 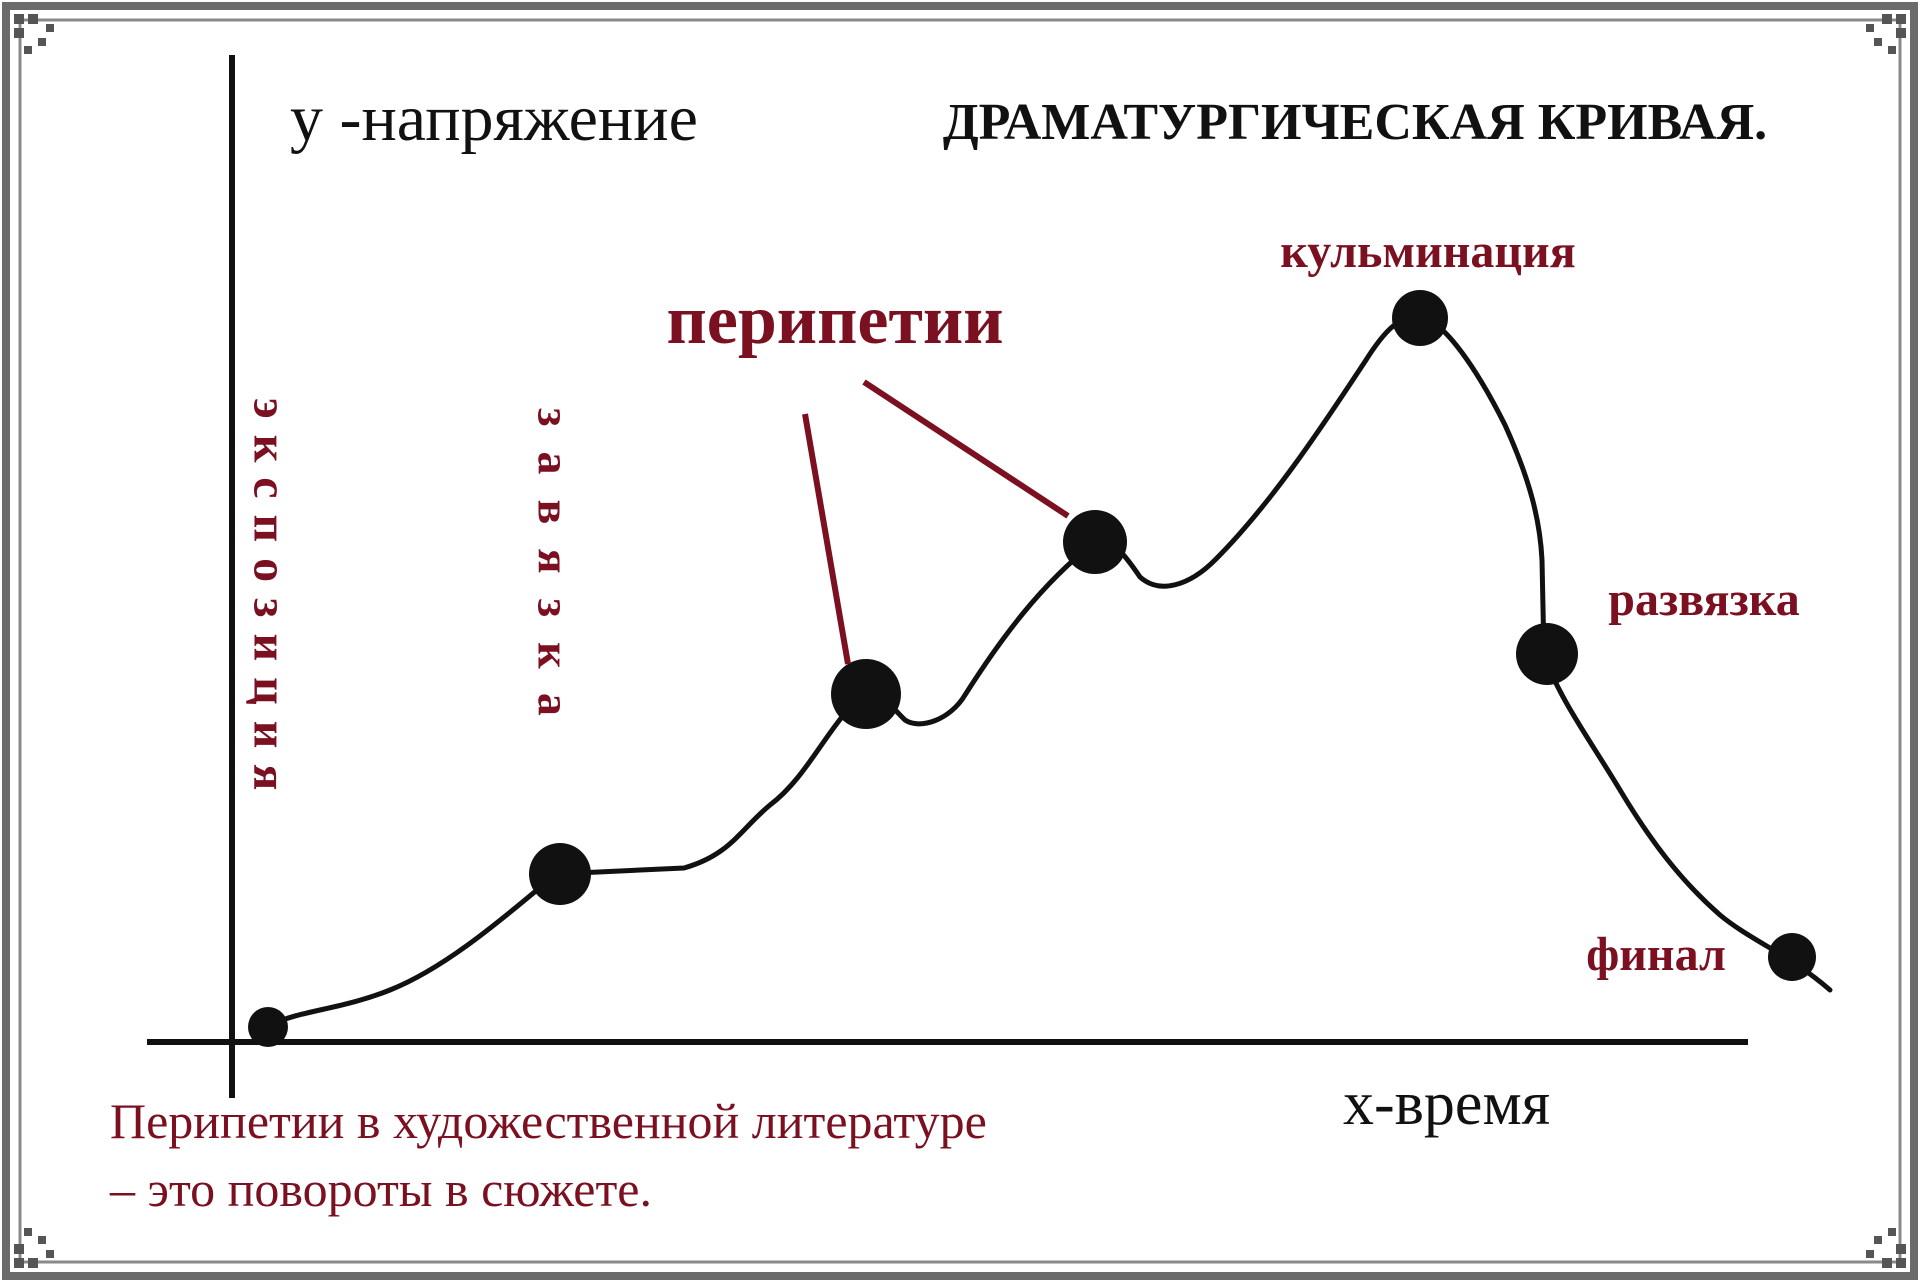 I want to click on point-climax, so click(x=1420, y=318).